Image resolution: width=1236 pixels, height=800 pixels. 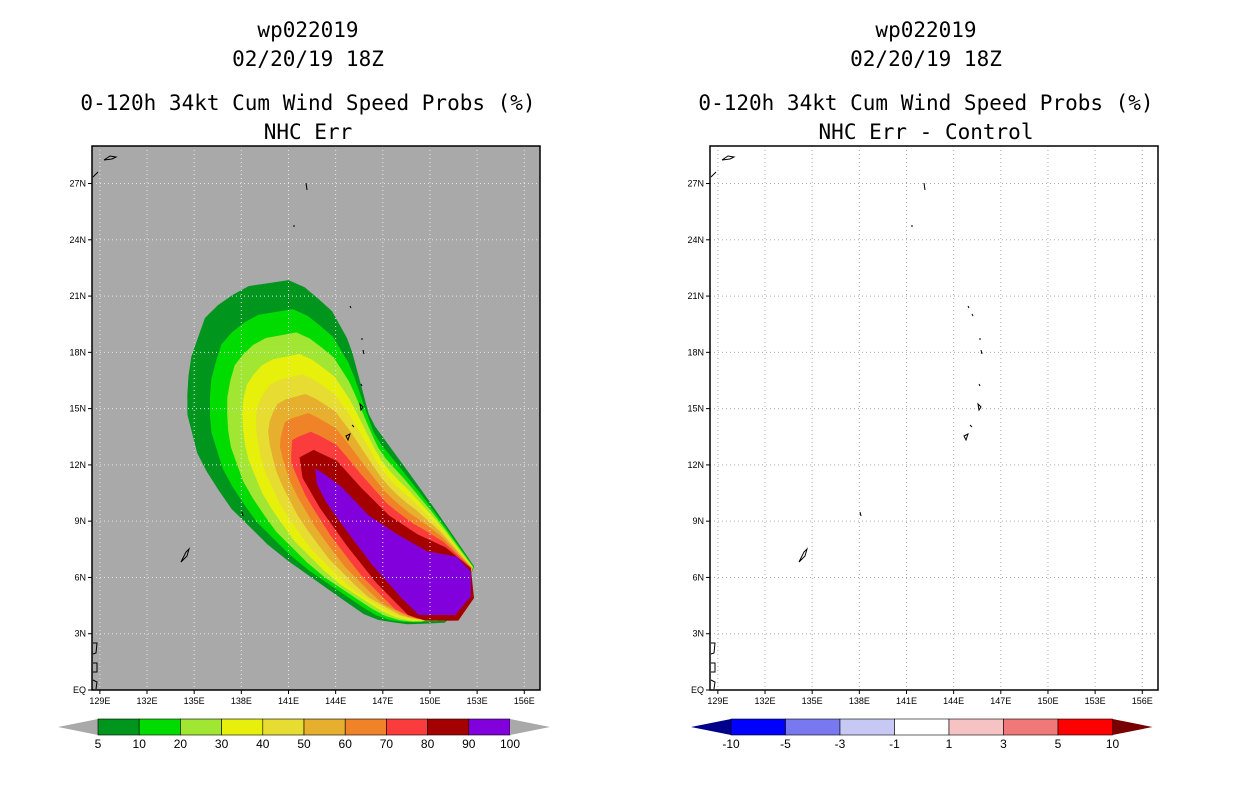 I want to click on colorbar-label: -1, so click(x=894, y=744).